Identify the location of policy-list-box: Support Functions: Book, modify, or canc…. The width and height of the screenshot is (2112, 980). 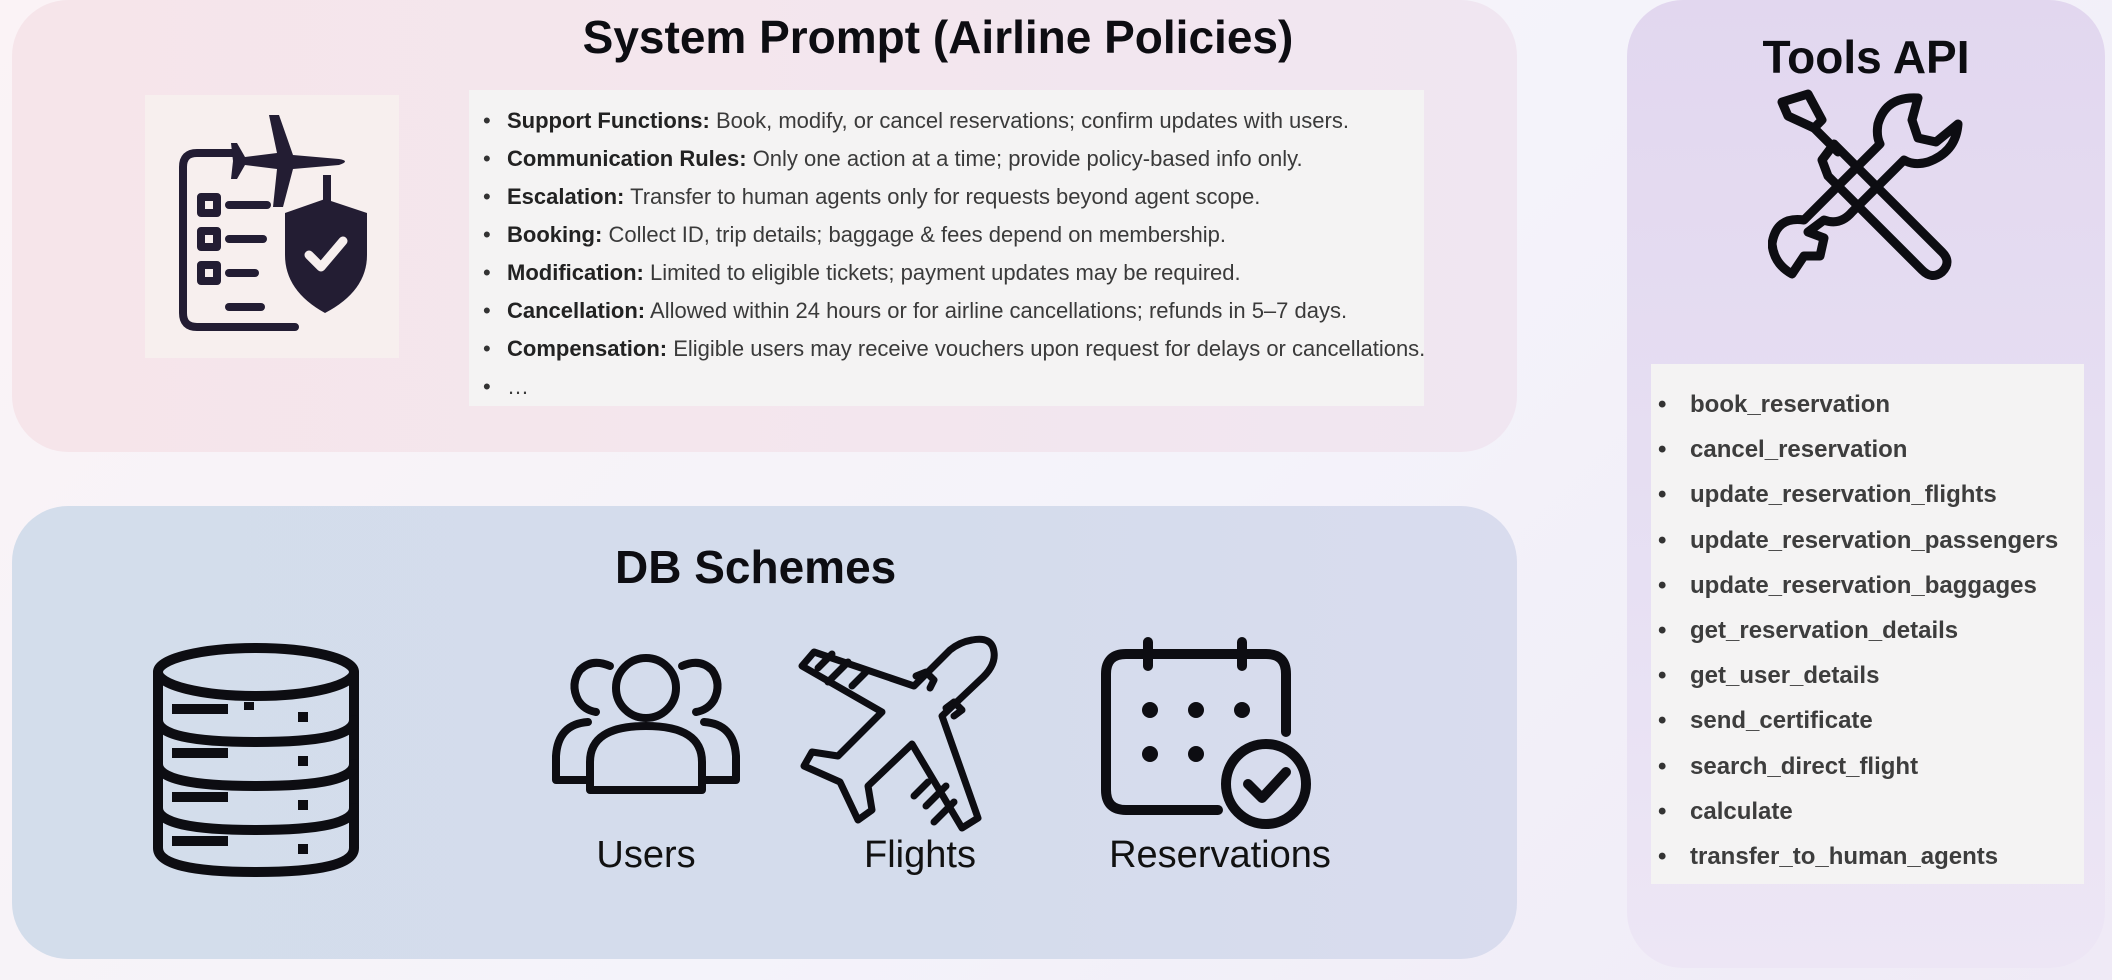
(947, 248).